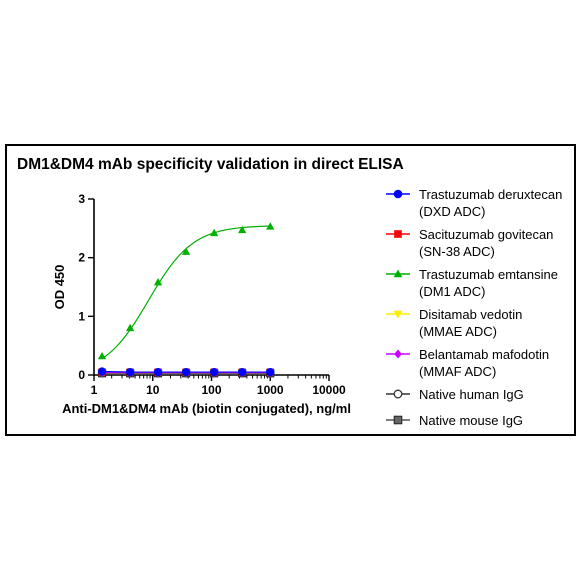 The height and width of the screenshot is (583, 583). I want to click on legend-label-subtitle: (DM1 ADC), so click(452, 291).